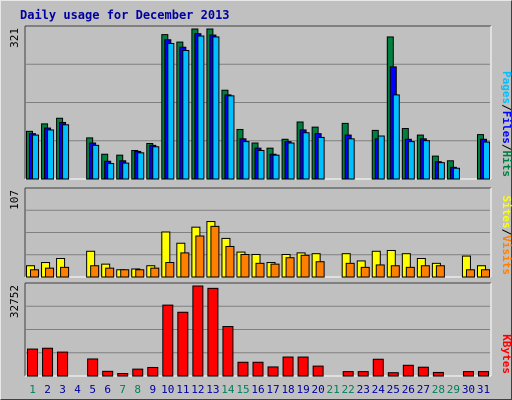 Image resolution: width=512 pixels, height=400 pixels. Describe the element at coordinates (107, 389) in the screenshot. I see `x-tick-label: 6` at that location.